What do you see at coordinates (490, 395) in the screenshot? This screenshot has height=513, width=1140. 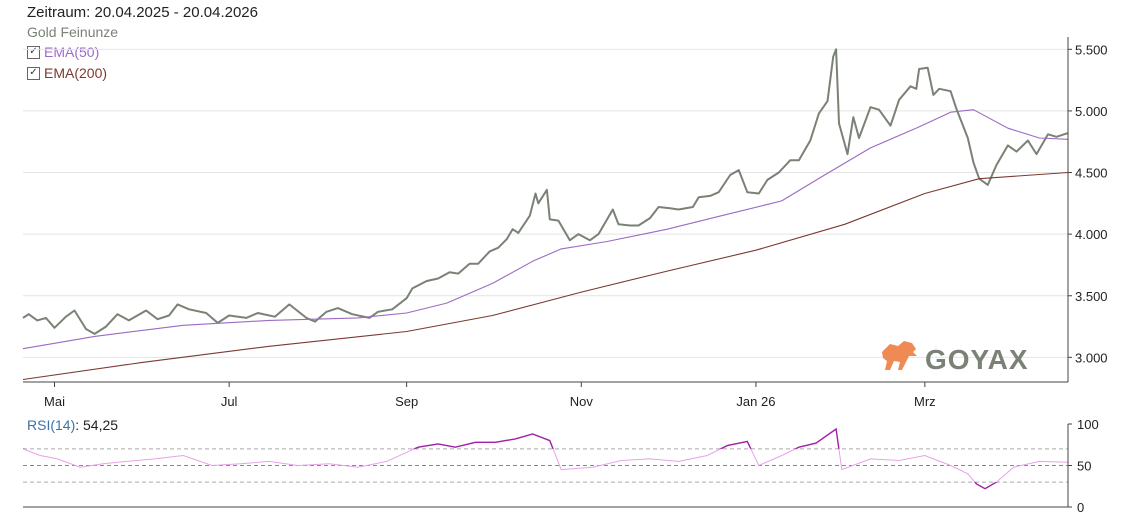 I see `x-axis-ticks: Mai Jul Sep Nov Jan 26 Mrz` at bounding box center [490, 395].